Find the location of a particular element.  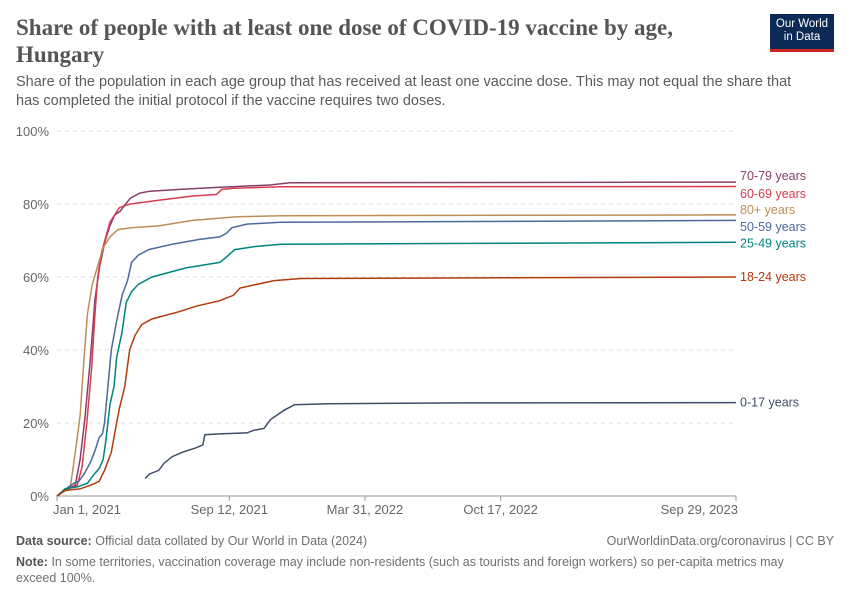

y-tick-label: 60% is located at coordinates (36, 277).